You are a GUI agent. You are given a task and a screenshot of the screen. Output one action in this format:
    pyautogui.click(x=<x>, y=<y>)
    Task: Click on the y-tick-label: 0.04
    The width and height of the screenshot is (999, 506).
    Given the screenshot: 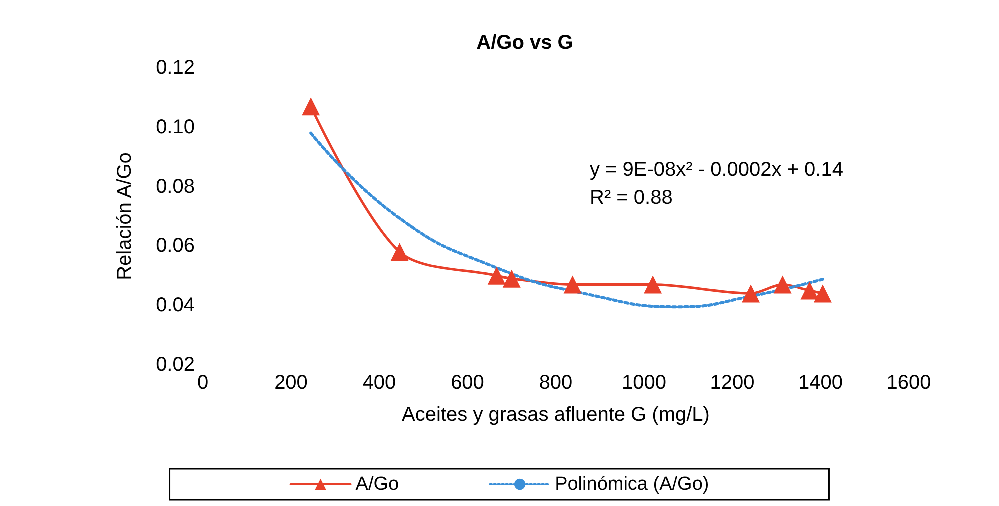 What is the action you would take?
    pyautogui.click(x=175, y=305)
    